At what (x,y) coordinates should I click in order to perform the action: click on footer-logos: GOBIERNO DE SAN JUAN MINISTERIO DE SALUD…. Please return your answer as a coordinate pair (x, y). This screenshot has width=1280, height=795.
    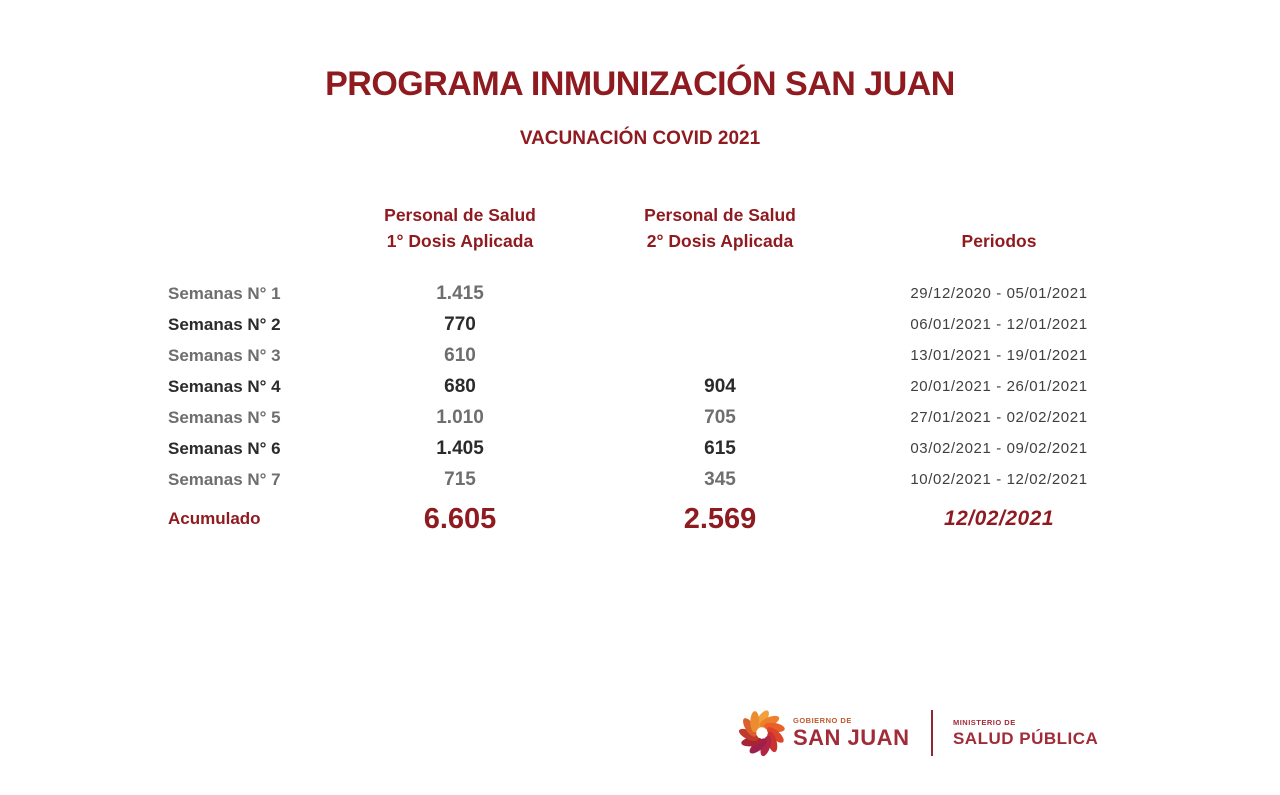
    Looking at the image, I should click on (917, 733).